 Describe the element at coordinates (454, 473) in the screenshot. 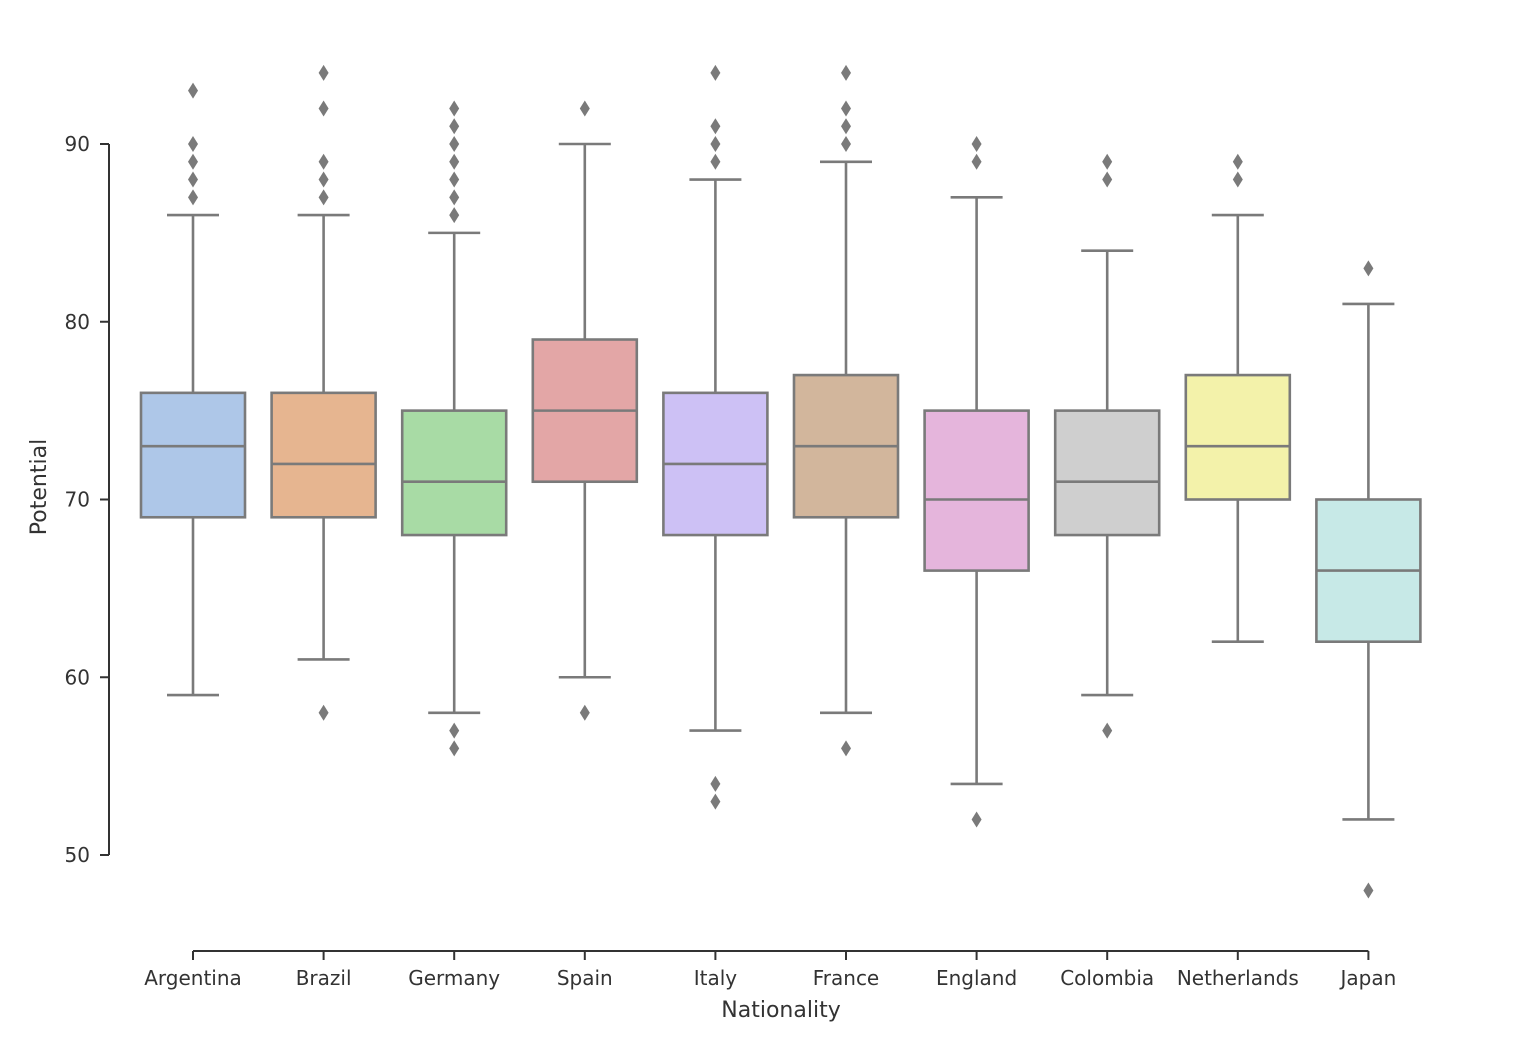

I see `box-germany` at that location.